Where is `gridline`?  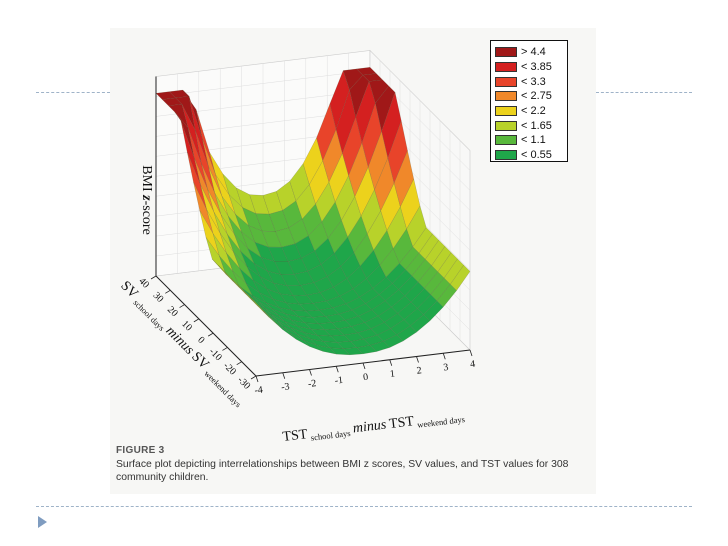
gridline is located at coordinates (263, 83).